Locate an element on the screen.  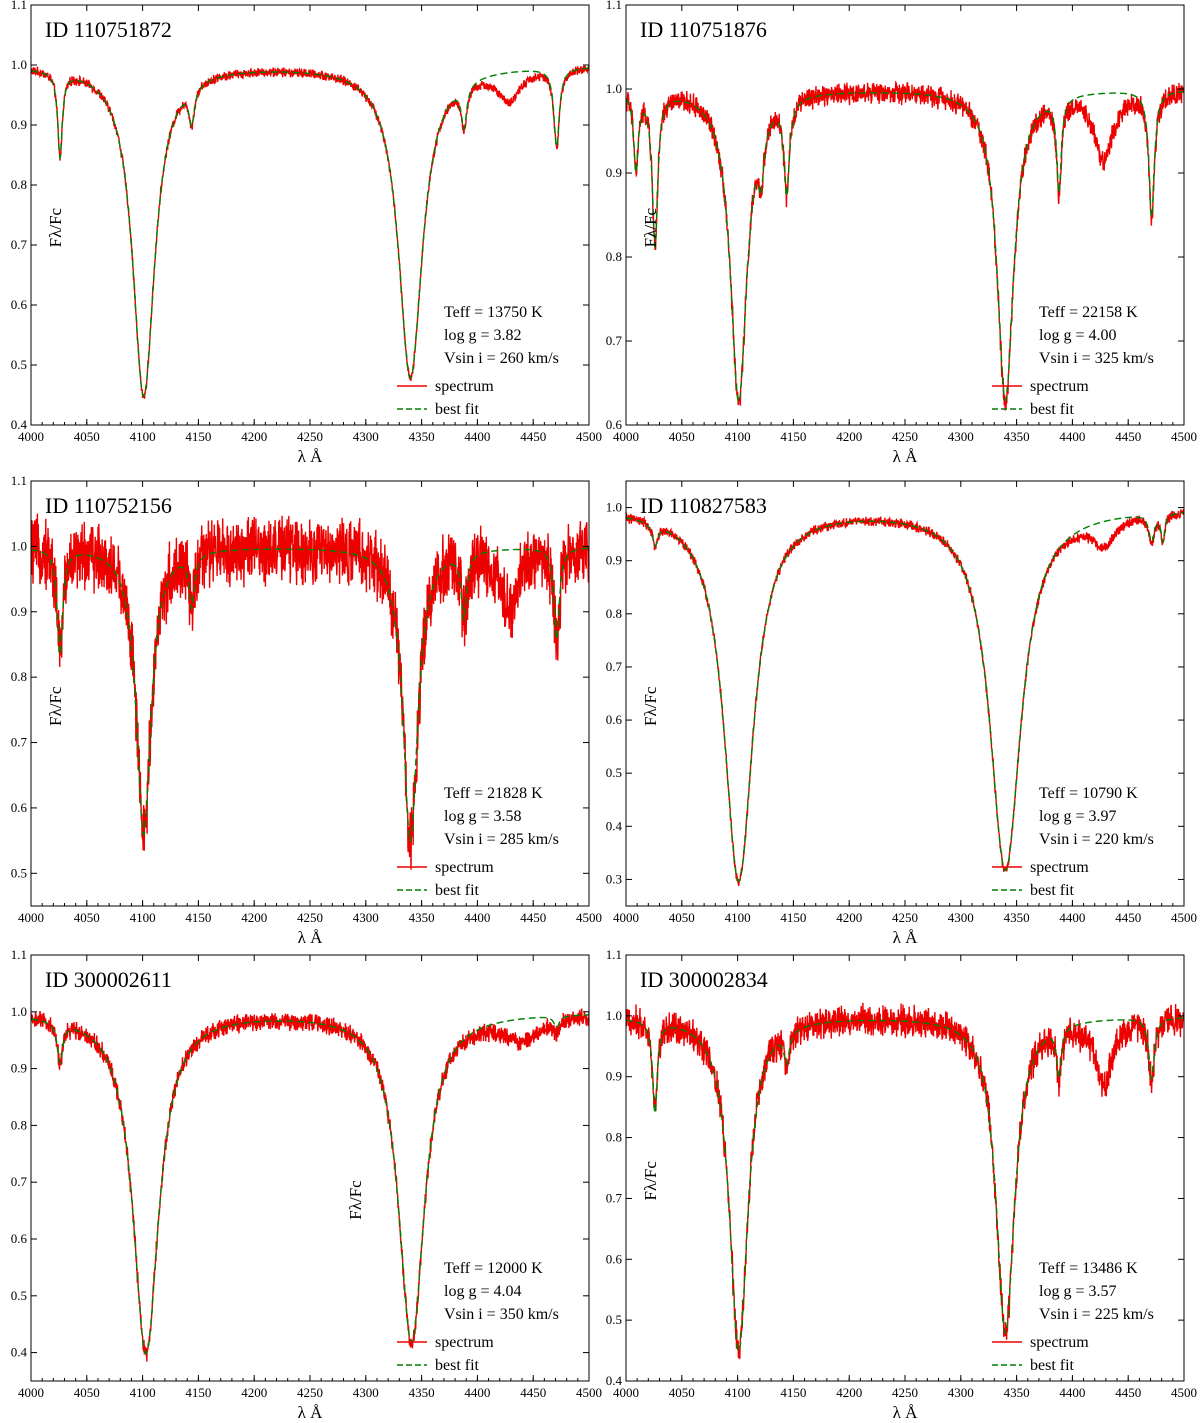
fit-parameter: Vsin i = 285 km/s is located at coordinates (501, 839).